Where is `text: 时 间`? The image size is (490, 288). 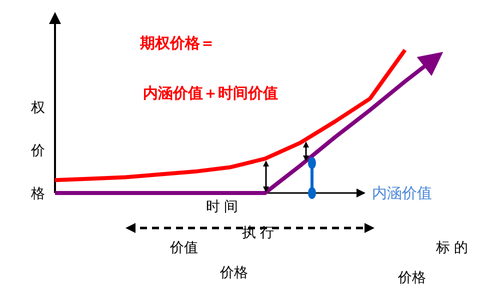
text: 时 间 is located at coordinates (222, 207).